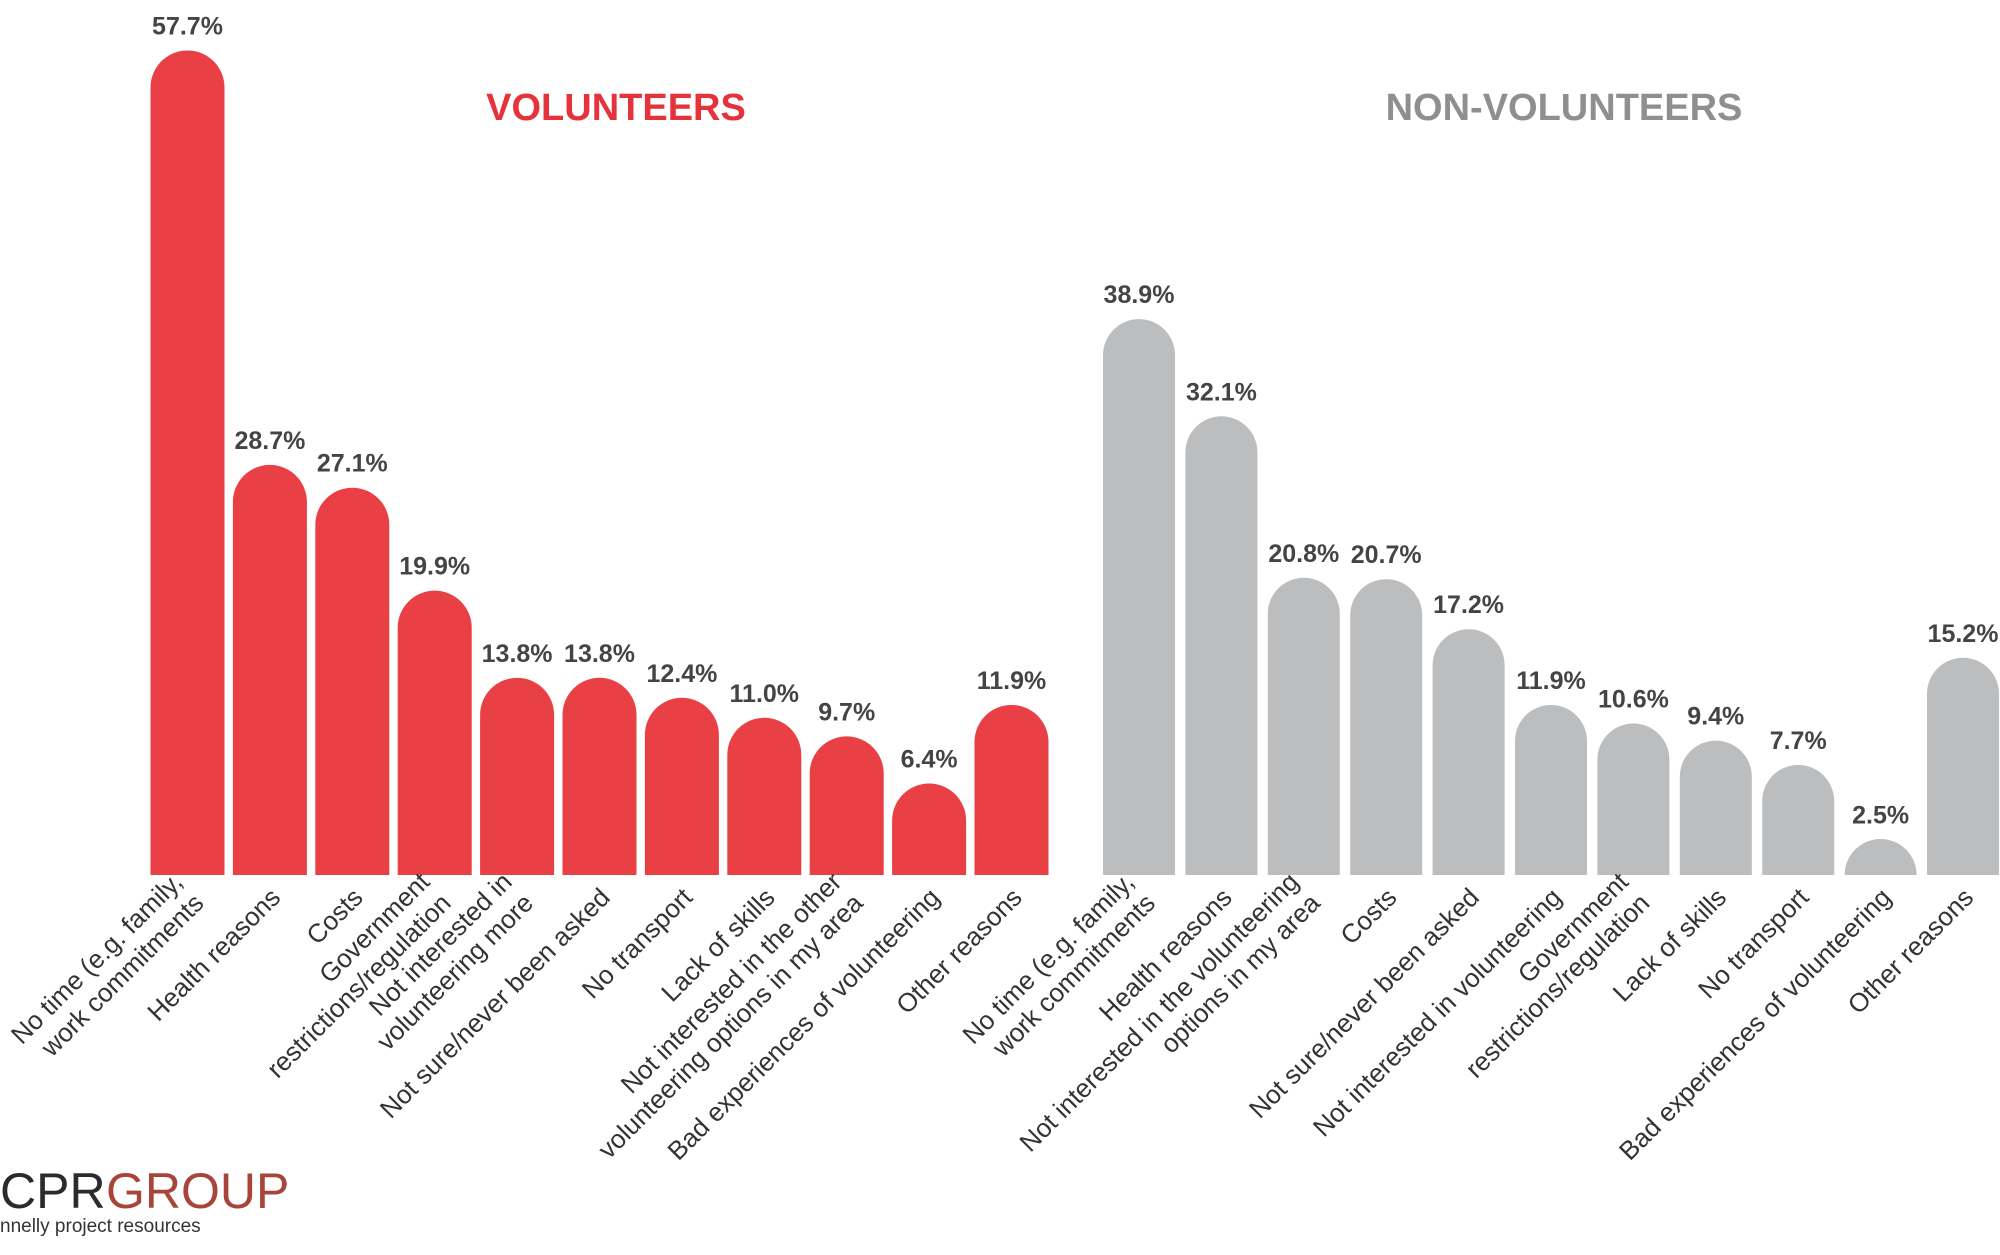 This screenshot has width=2000, height=1255. I want to click on value-label: 9.4%, so click(1715, 717).